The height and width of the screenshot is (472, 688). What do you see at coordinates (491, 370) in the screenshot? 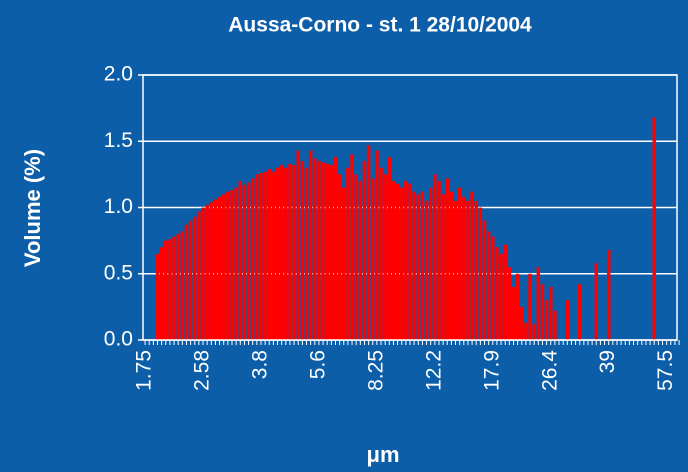
I see `x-tick-label: 17.9` at bounding box center [491, 370].